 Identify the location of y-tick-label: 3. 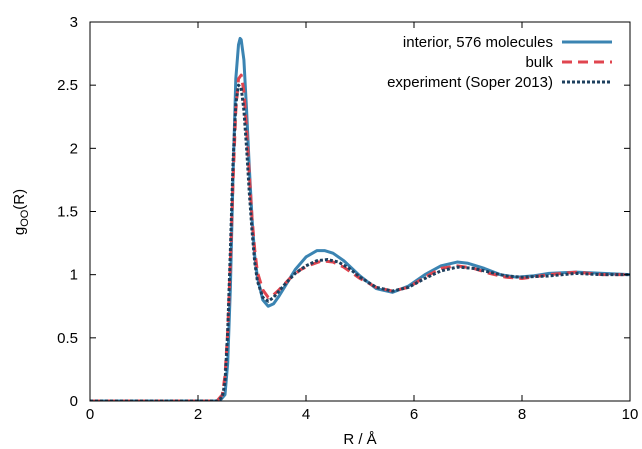
(74, 22).